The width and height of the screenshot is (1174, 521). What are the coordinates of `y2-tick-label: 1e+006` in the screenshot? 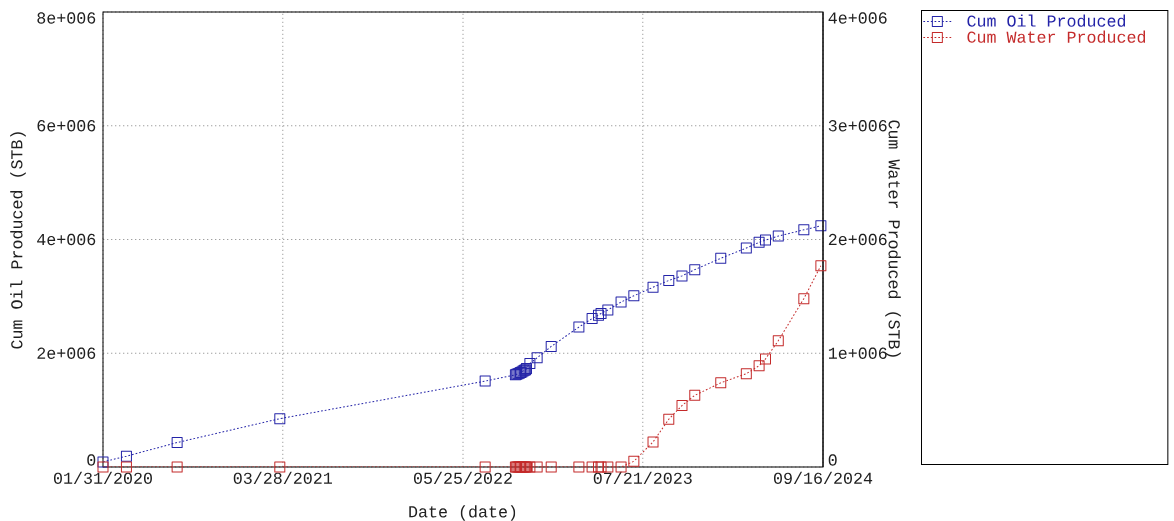 It's located at (857, 353).